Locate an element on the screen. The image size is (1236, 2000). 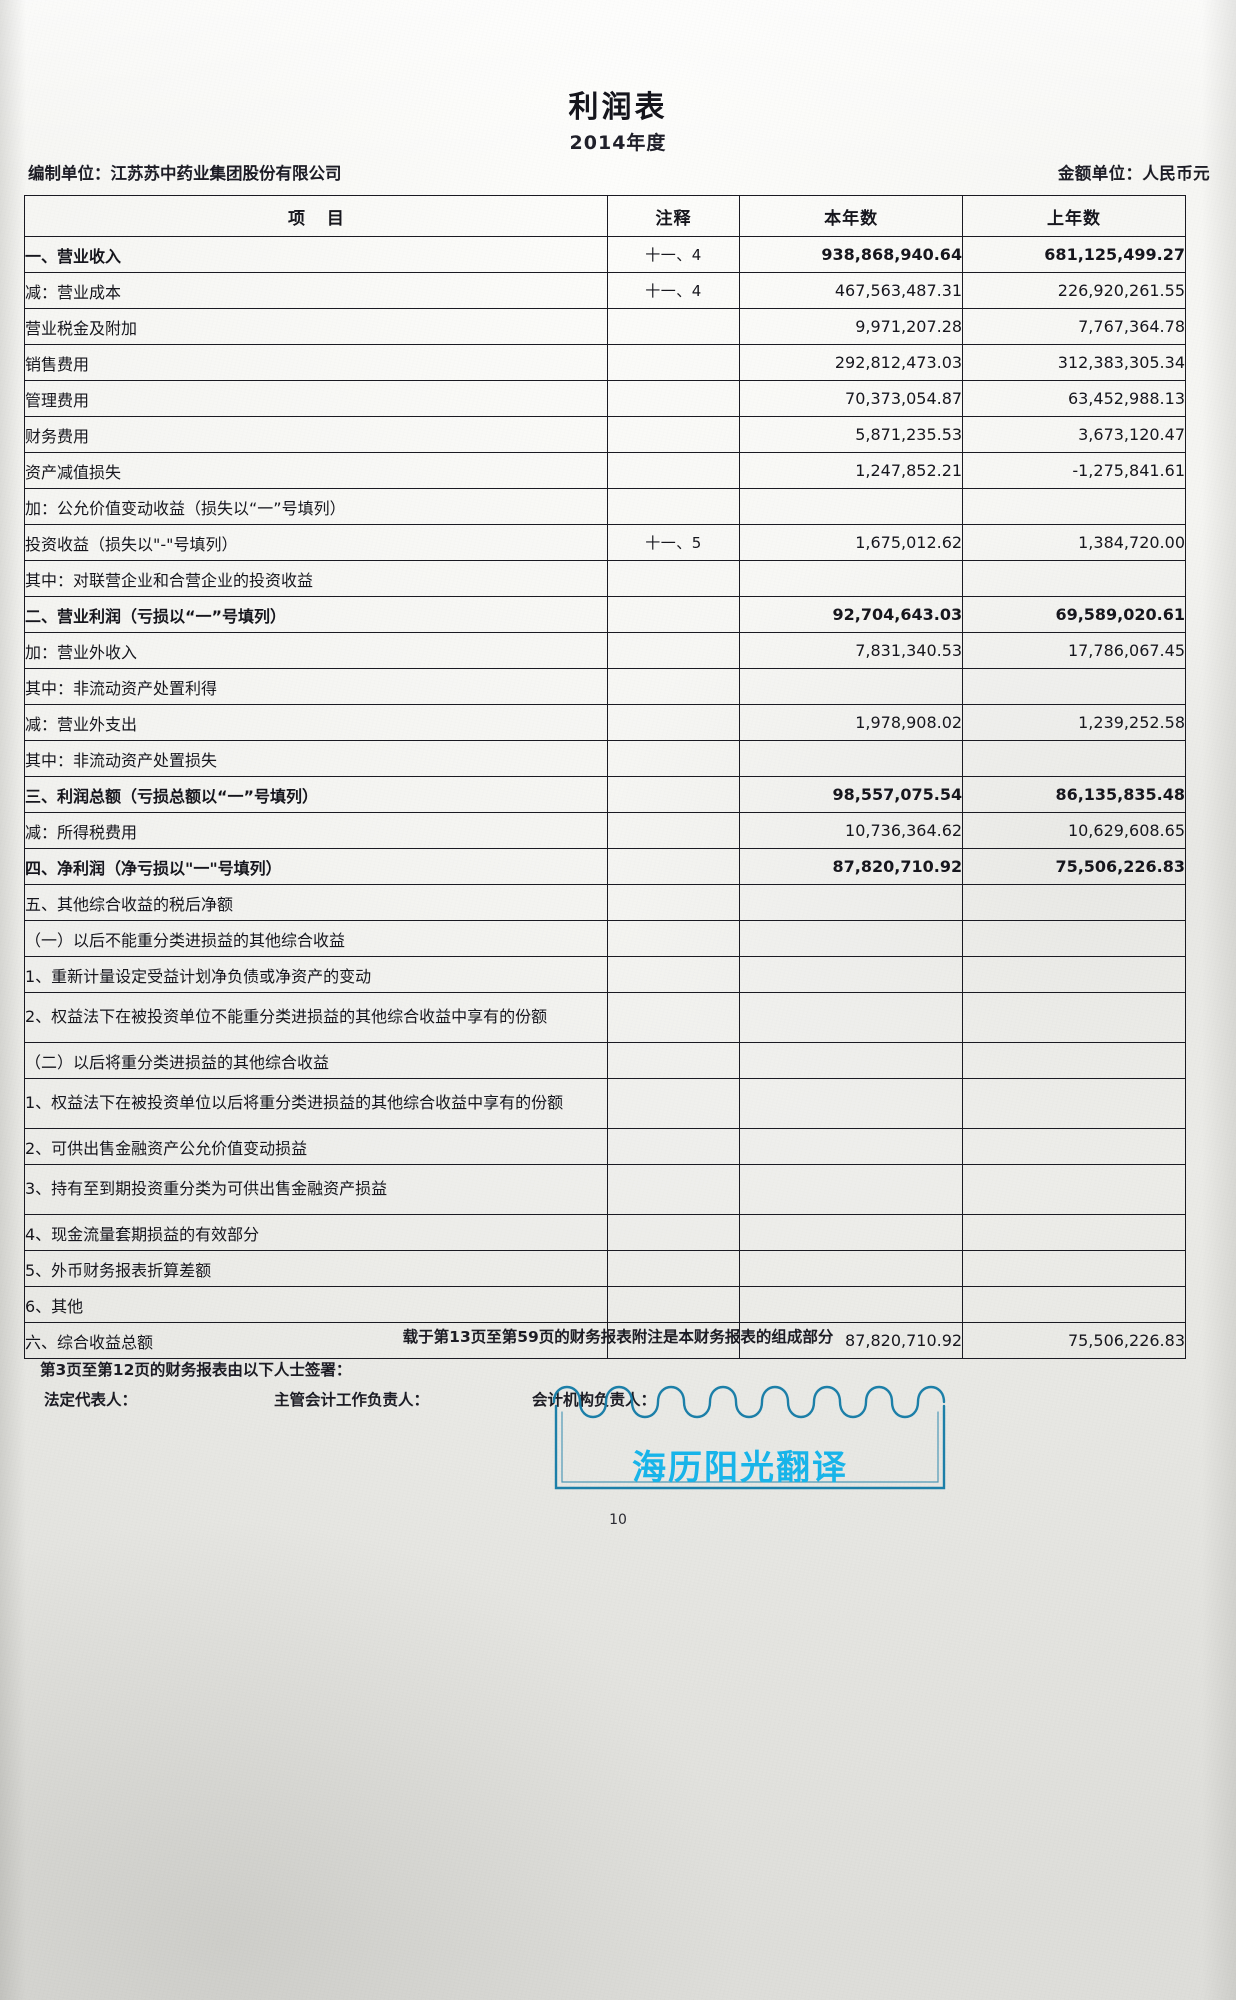
row-previous-year-amount: 1,239,252.58 is located at coordinates (1074, 722).